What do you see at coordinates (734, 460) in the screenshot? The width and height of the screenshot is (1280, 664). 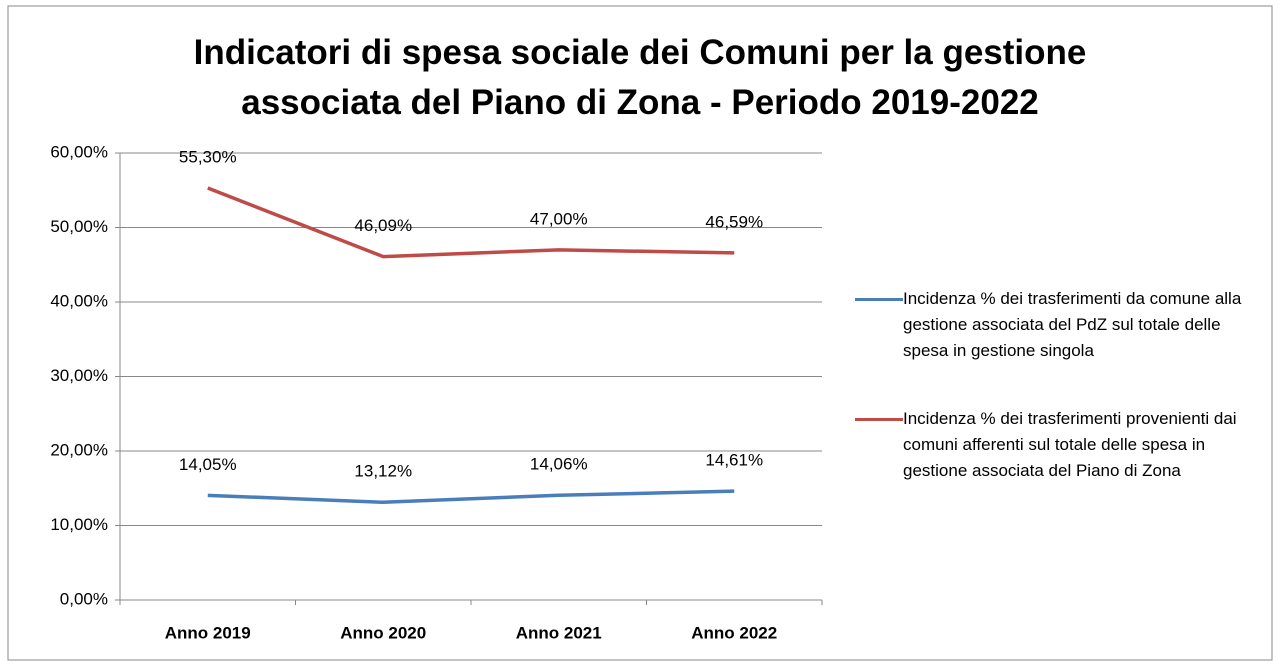 I see `data-label: 14,61%` at bounding box center [734, 460].